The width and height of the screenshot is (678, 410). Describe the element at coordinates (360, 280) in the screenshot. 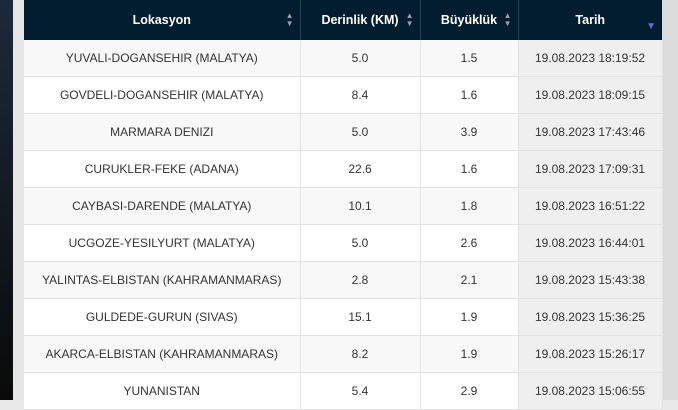

I see `cell-derinlik: 2.8` at that location.